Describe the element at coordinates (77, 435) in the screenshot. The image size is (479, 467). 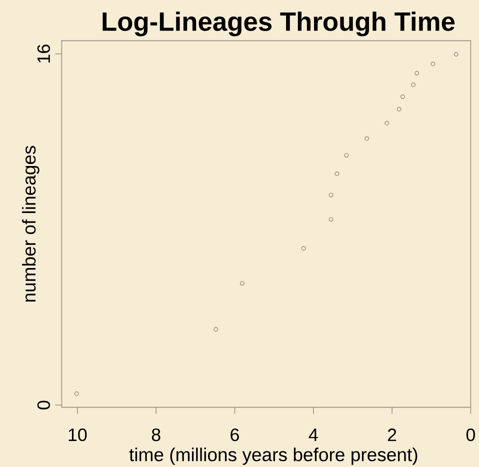
I see `x-tick-label: 10` at that location.